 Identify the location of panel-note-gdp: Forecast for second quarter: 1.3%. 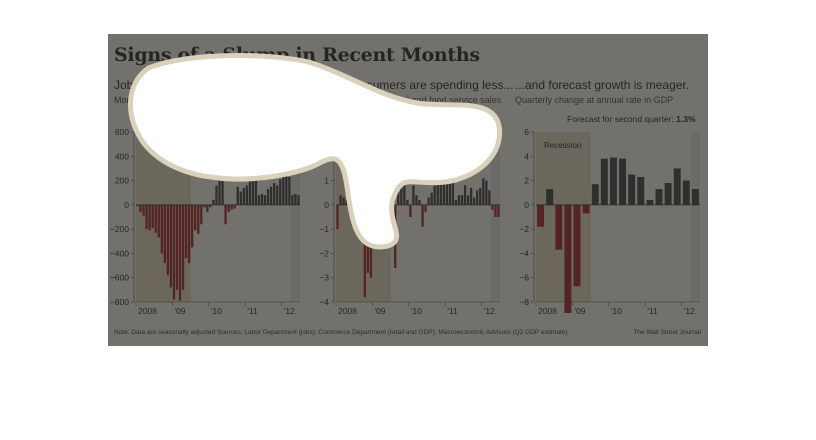
(631, 119).